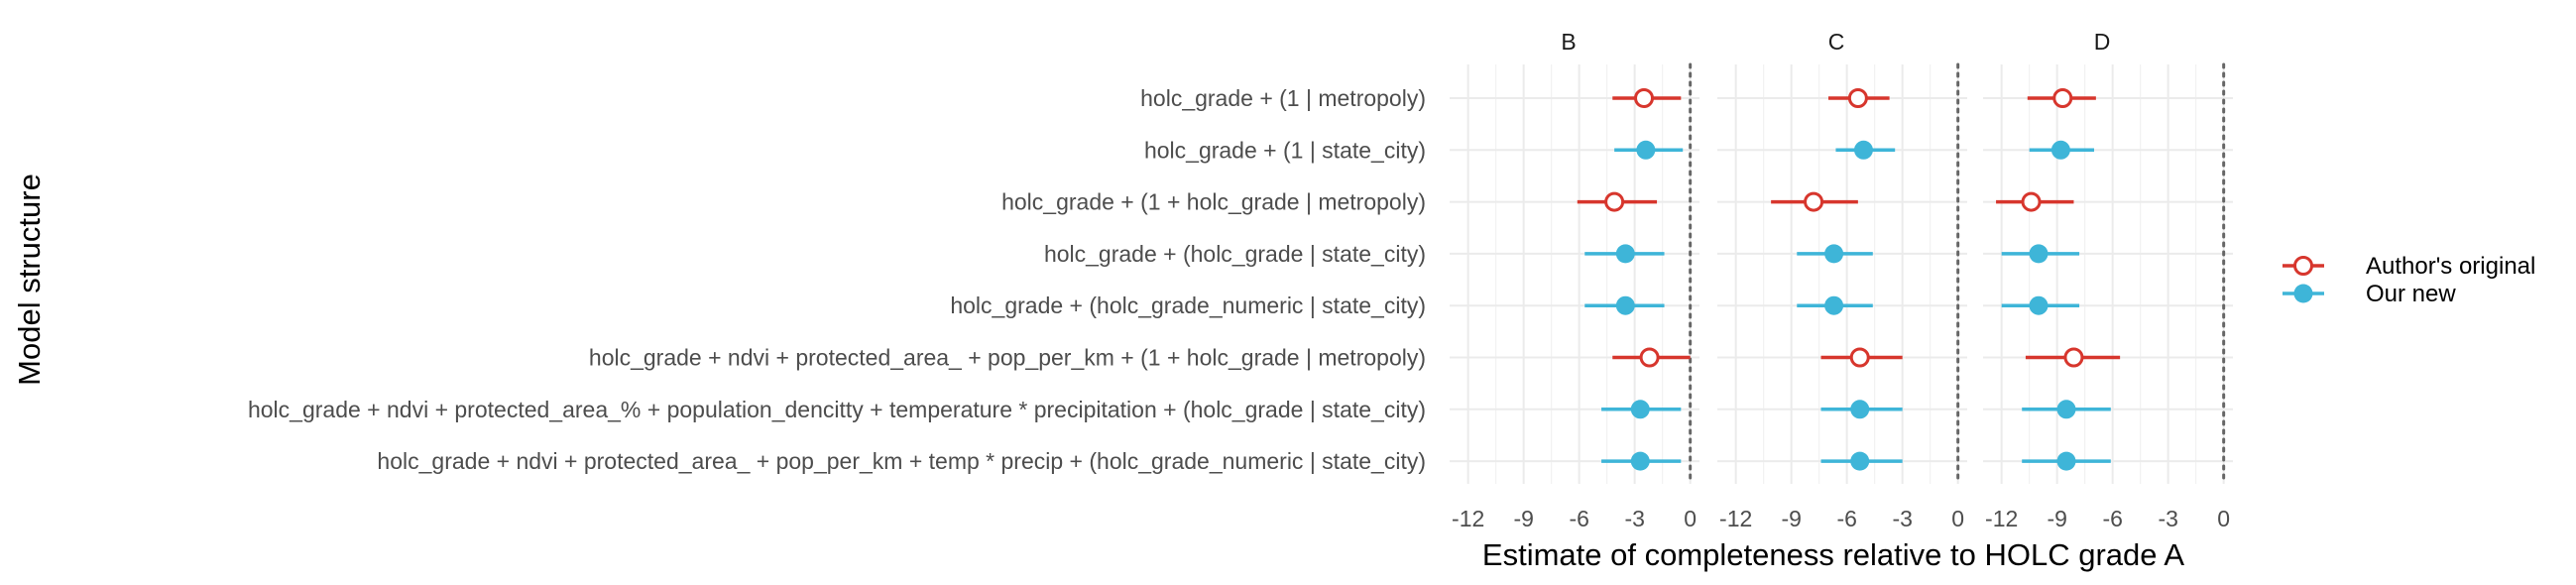 The image size is (2576, 585). Describe the element at coordinates (1568, 42) in the screenshot. I see `facet-title: B` at that location.